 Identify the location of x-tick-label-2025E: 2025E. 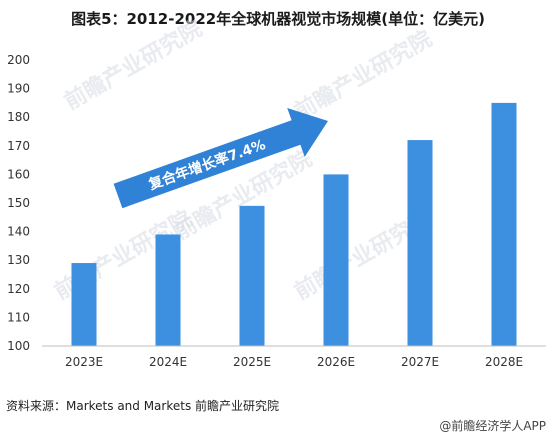
(252, 362).